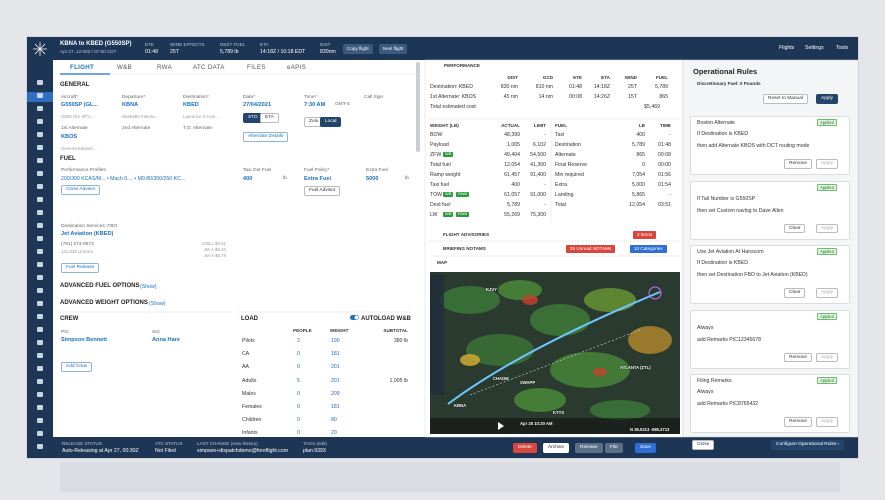 The height and width of the screenshot is (500, 885). Describe the element at coordinates (589, 448) in the screenshot. I see `footer-button: Release` at that location.